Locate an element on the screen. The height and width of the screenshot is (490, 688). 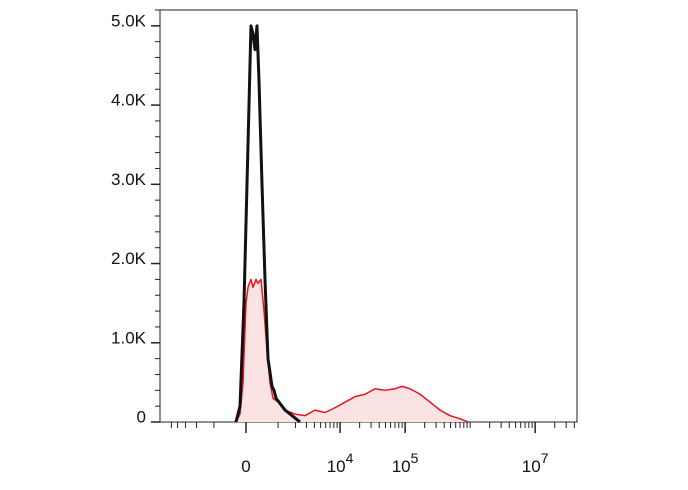
y-tick-label: 2.0K is located at coordinates (129, 258).